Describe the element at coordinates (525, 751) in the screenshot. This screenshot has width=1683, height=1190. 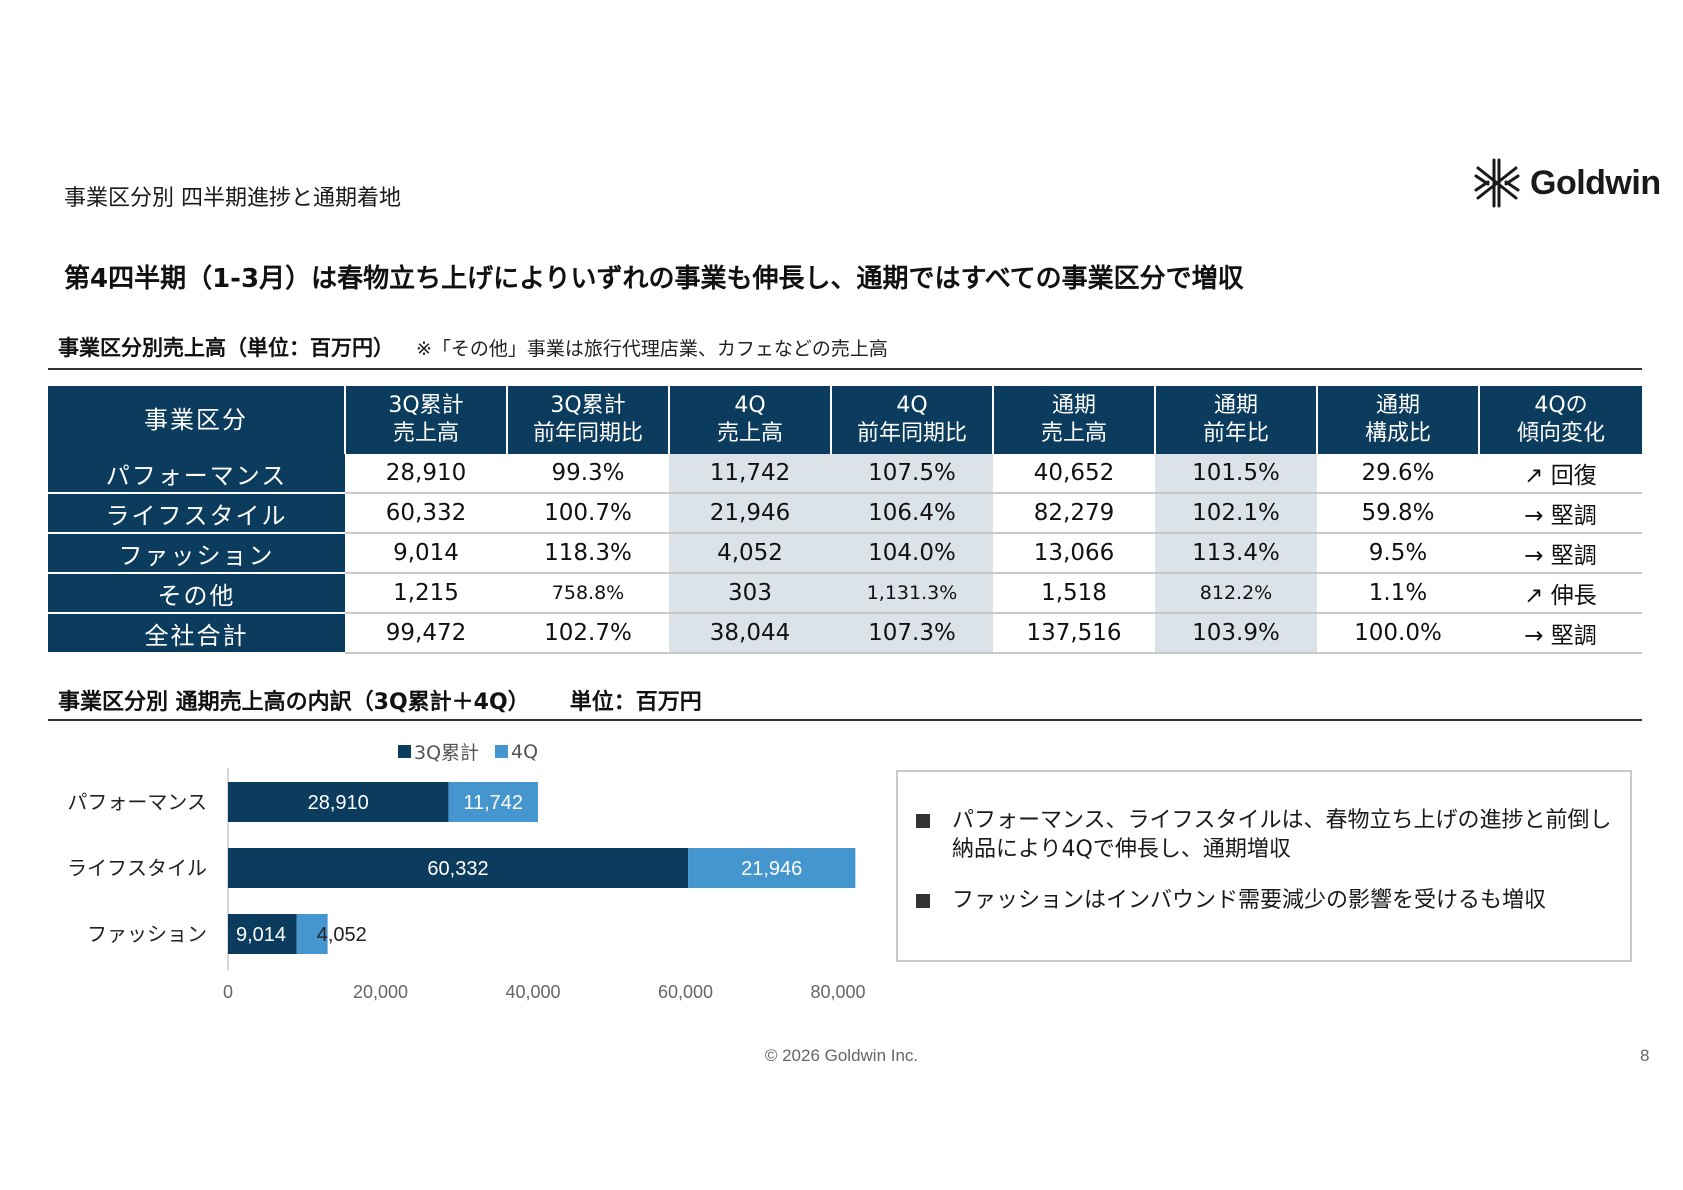
I see `legend-label-4q: 4Q` at that location.